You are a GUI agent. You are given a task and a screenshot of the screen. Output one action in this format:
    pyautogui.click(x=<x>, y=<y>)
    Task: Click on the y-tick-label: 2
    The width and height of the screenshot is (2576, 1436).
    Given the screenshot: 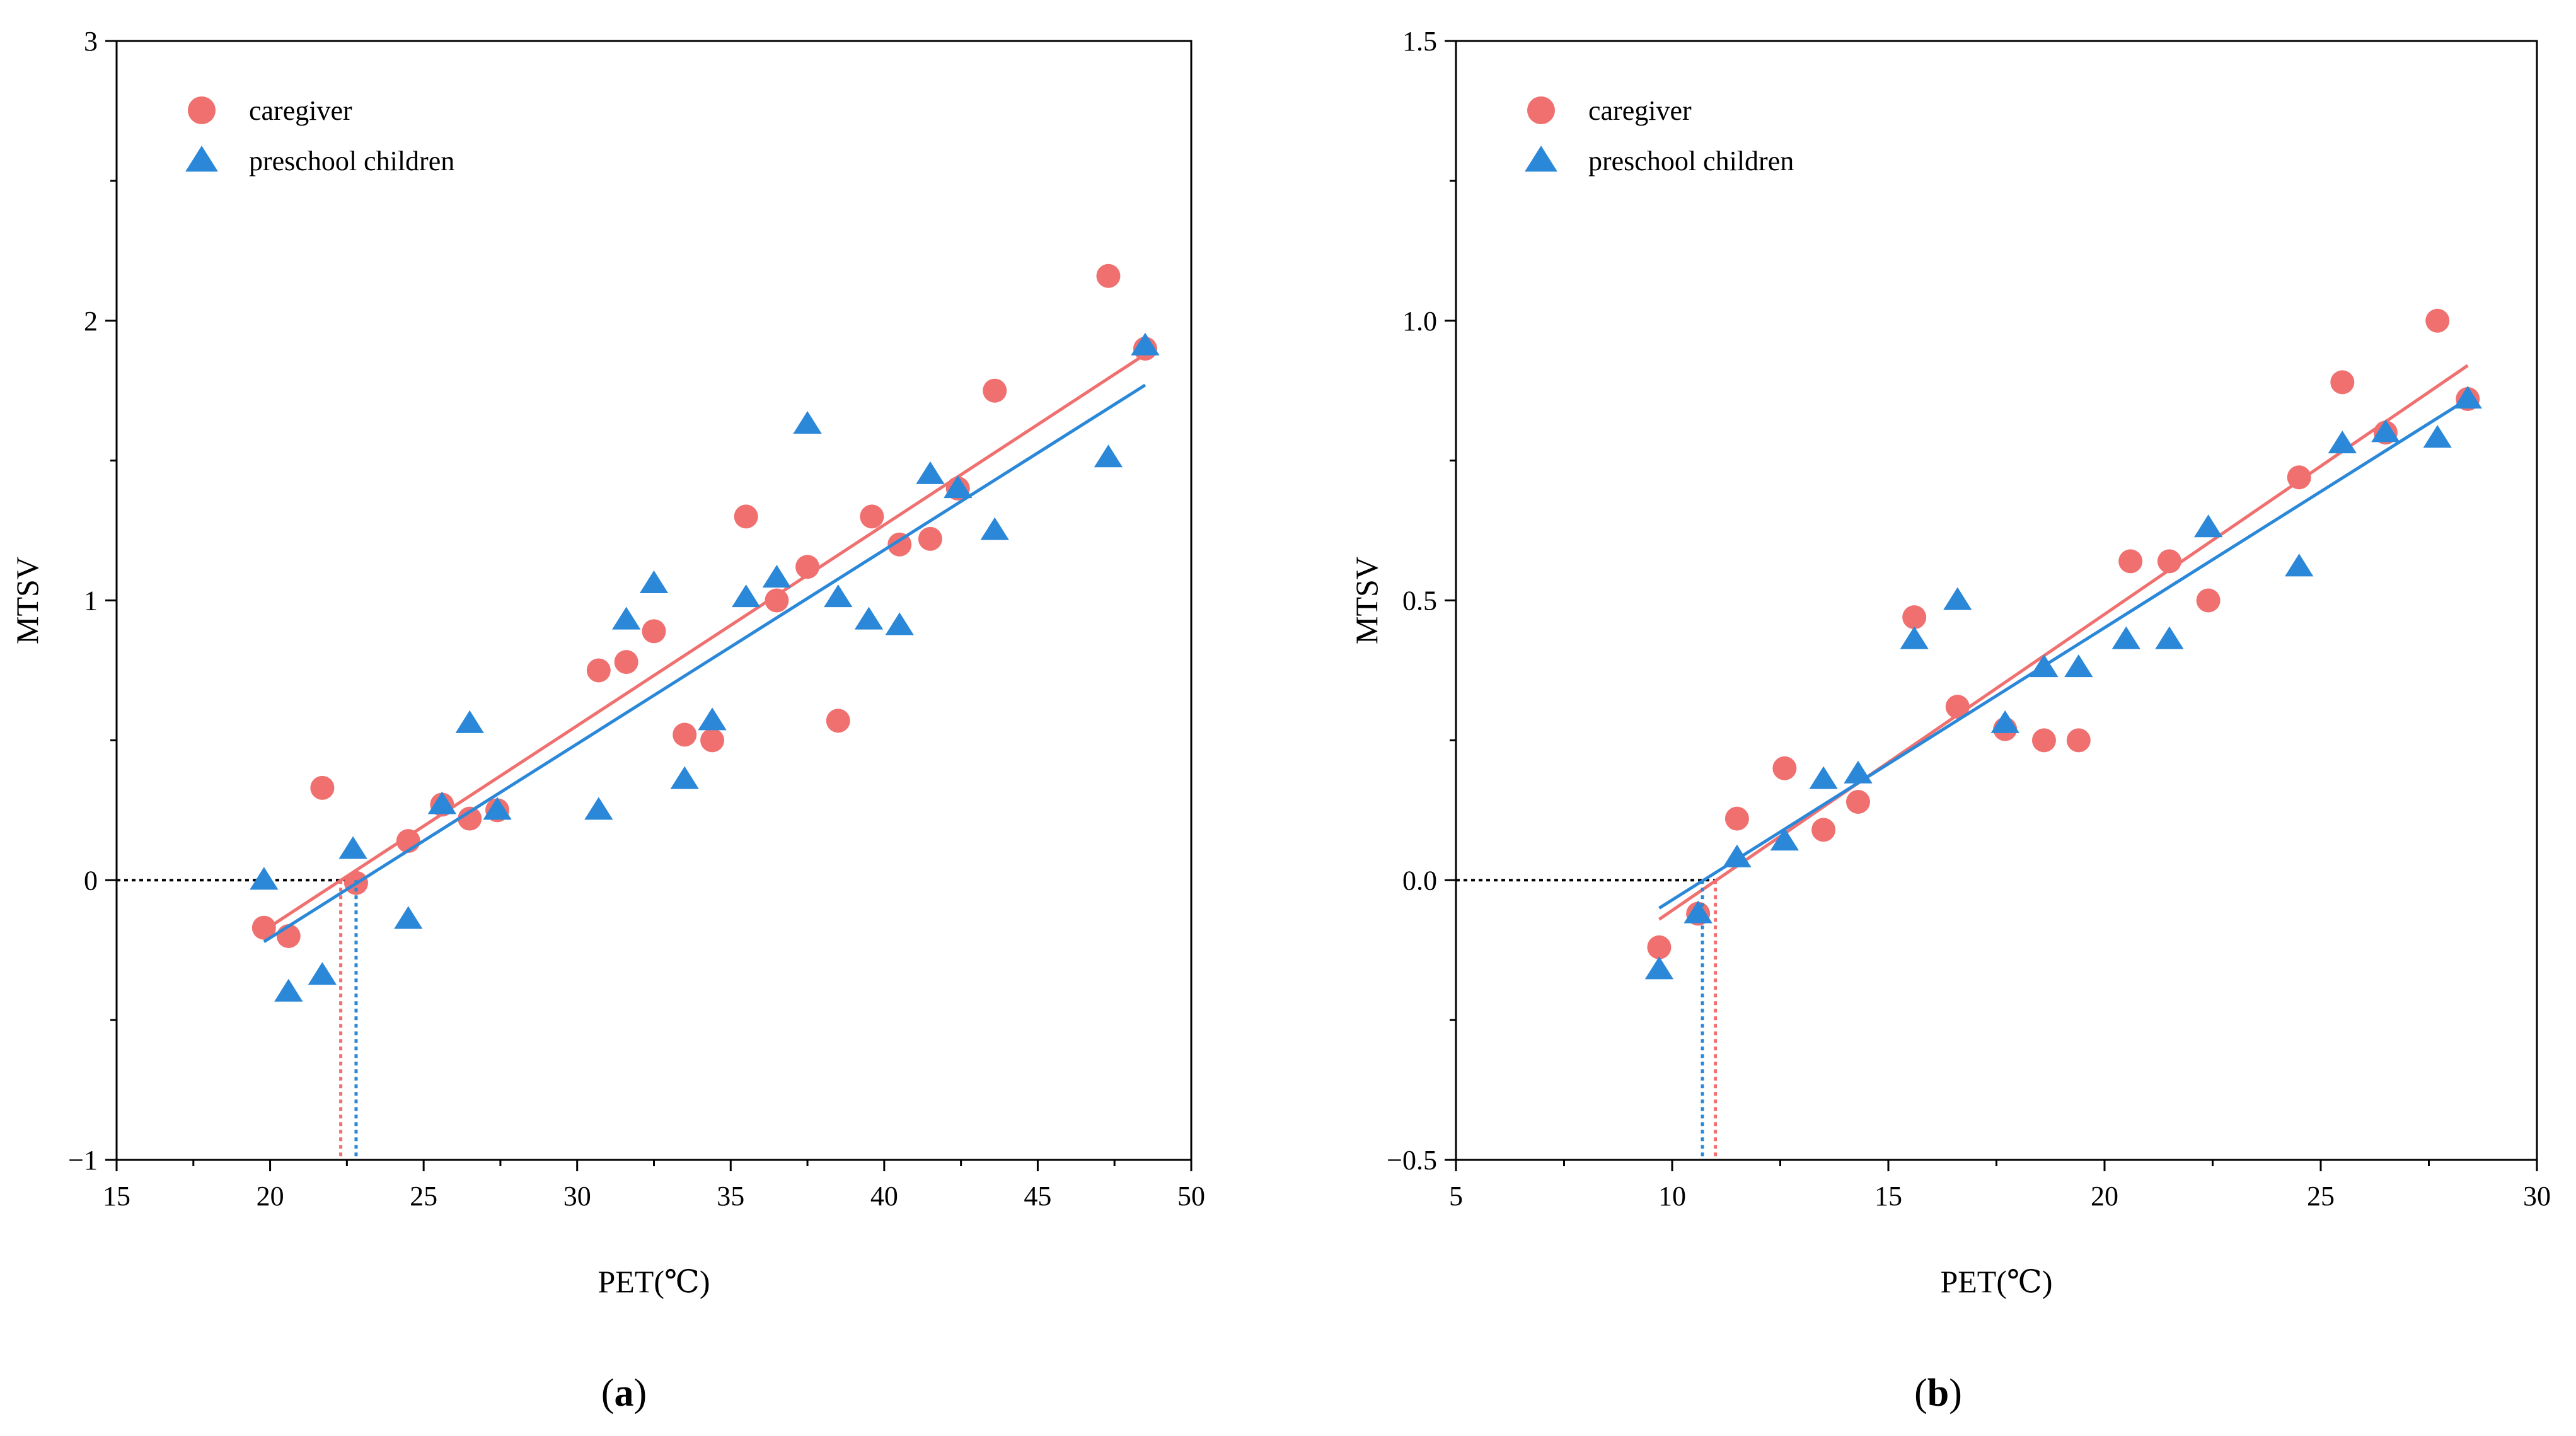 What is the action you would take?
    pyautogui.click(x=91, y=321)
    